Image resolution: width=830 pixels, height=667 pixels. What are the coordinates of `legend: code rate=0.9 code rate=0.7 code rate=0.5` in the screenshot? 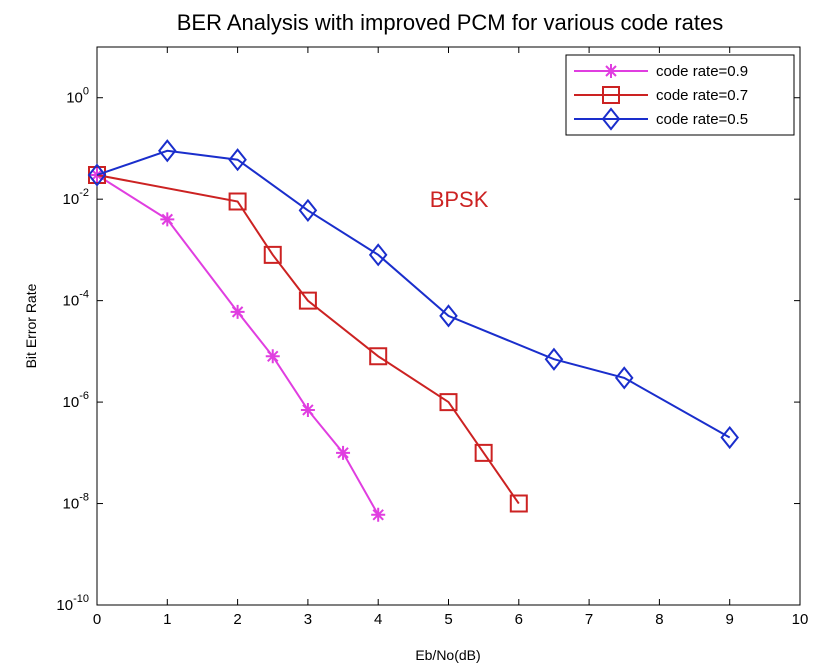 It's located at (680, 95).